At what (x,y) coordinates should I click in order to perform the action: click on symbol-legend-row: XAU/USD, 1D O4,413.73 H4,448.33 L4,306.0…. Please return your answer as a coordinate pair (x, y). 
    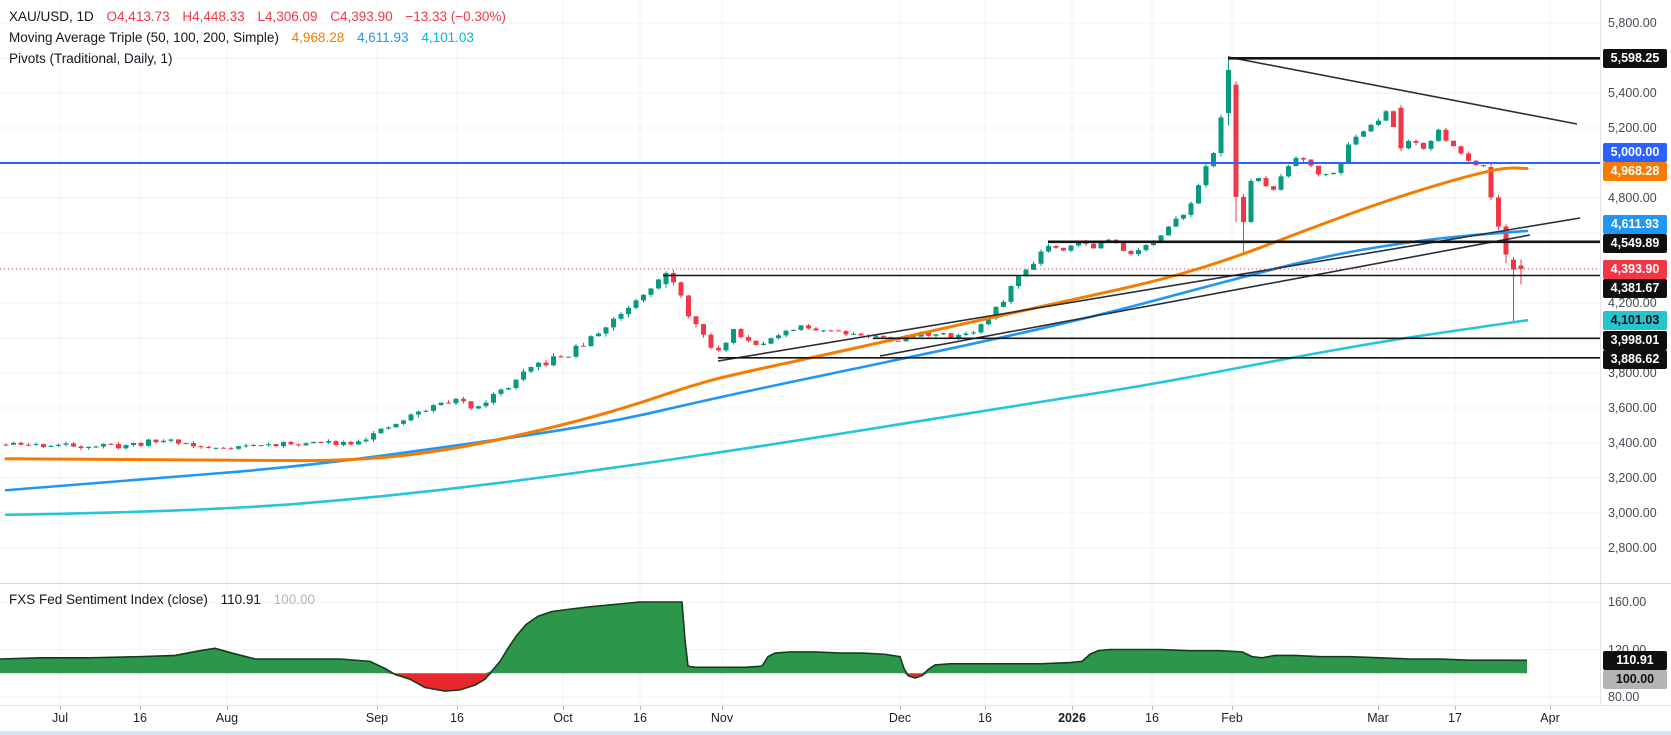
    Looking at the image, I should click on (257, 16).